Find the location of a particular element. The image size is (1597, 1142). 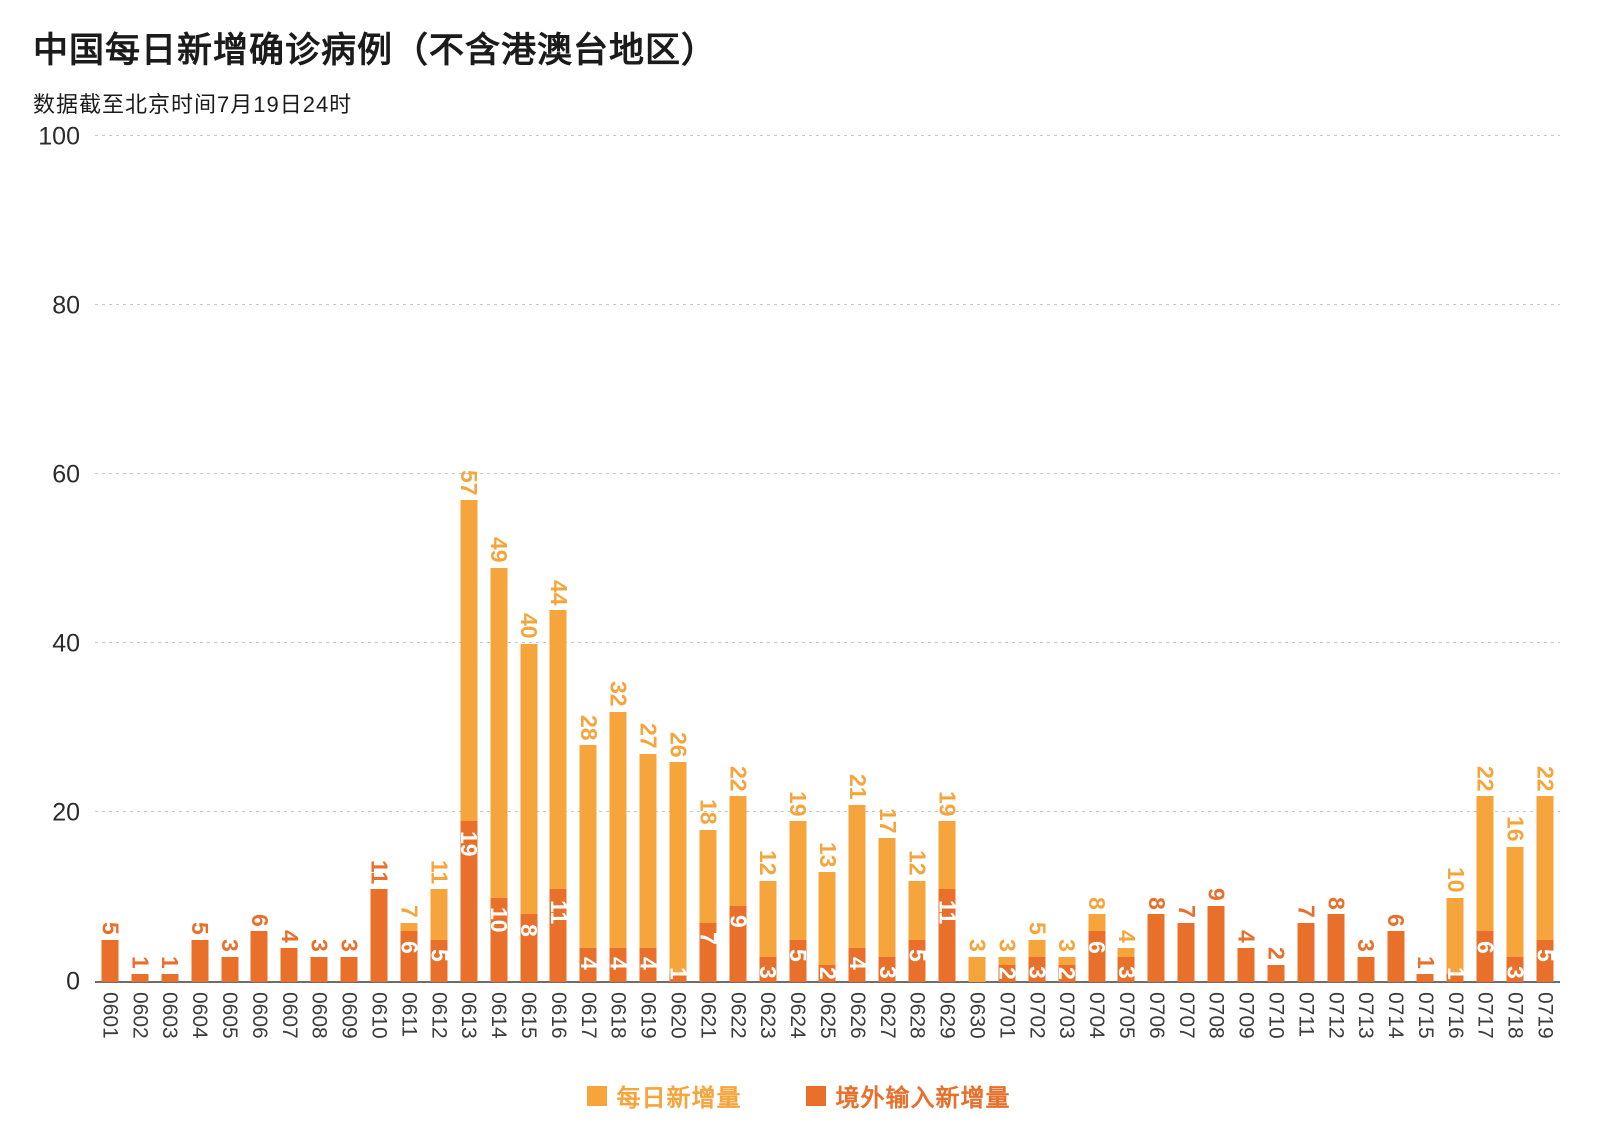

x-axis-baseline is located at coordinates (827, 982).